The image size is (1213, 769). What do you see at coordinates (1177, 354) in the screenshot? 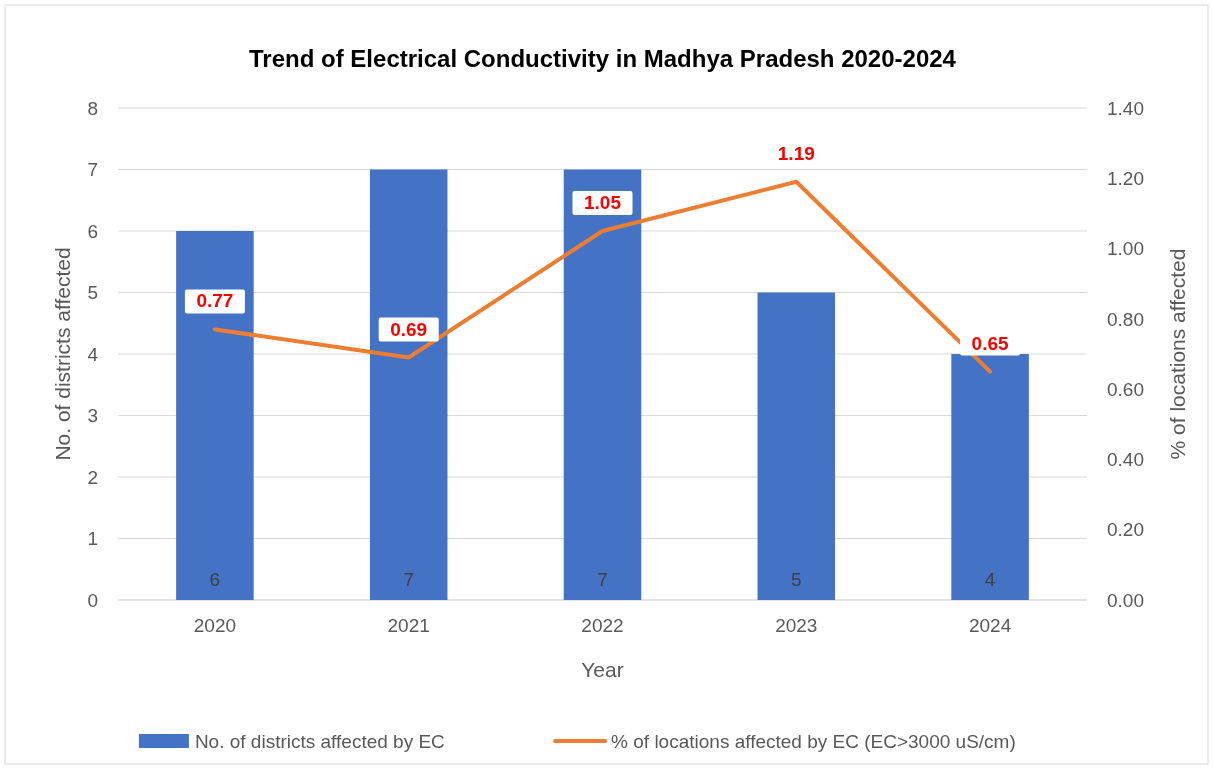
I see `y2-axis-title: % of locations affected` at bounding box center [1177, 354].